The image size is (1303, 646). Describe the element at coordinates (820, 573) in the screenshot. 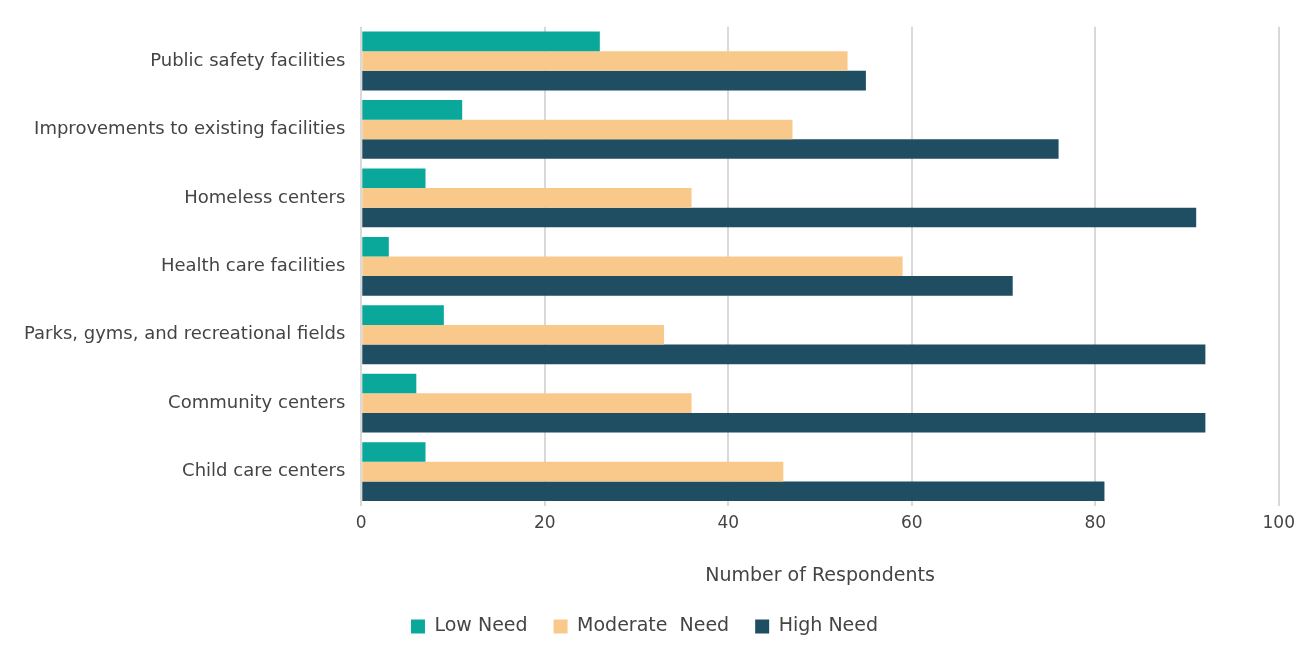

I see `x-axis-title: Number of Respondents` at that location.